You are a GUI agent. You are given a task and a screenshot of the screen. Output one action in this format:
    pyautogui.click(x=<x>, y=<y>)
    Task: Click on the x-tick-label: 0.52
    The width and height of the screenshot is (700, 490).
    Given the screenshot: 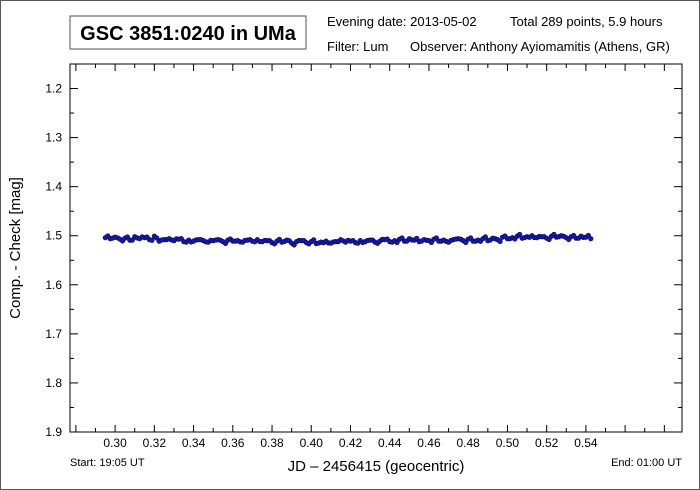 What is the action you would take?
    pyautogui.click(x=547, y=443)
    